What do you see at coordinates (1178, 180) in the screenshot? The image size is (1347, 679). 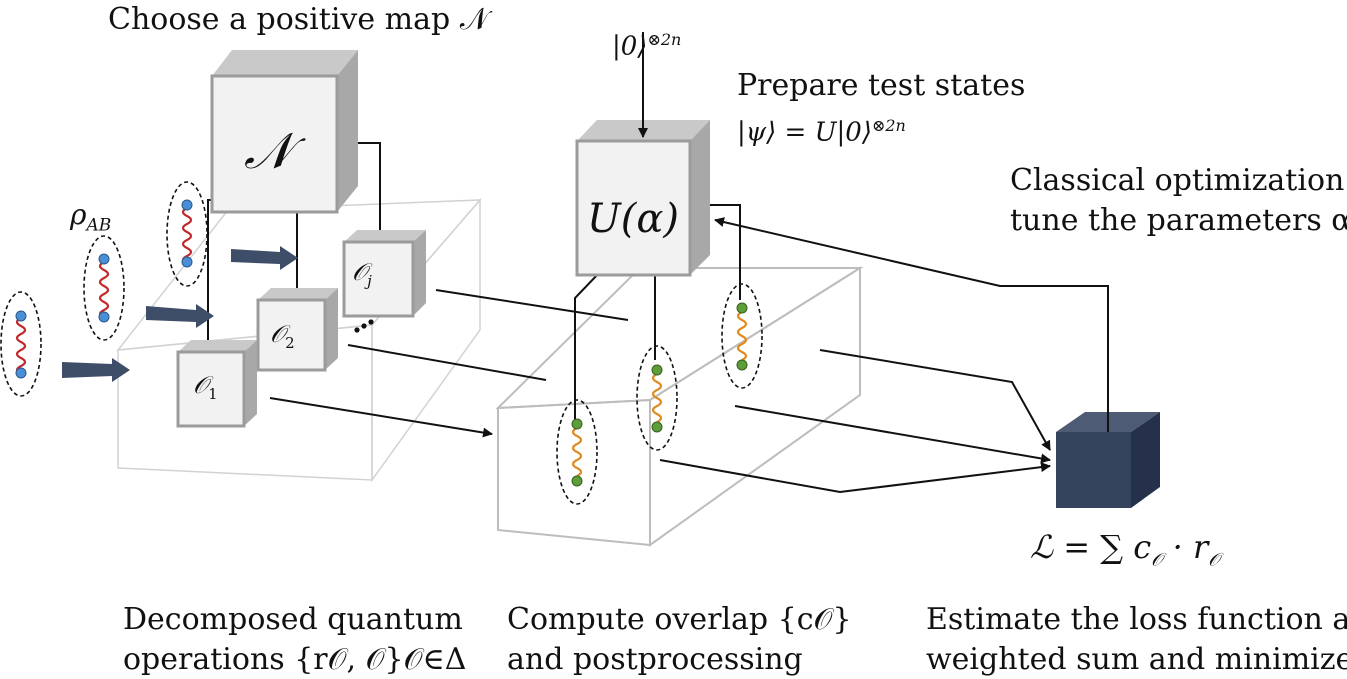 I see `optim-line-1: Classical optimization to` at bounding box center [1178, 180].